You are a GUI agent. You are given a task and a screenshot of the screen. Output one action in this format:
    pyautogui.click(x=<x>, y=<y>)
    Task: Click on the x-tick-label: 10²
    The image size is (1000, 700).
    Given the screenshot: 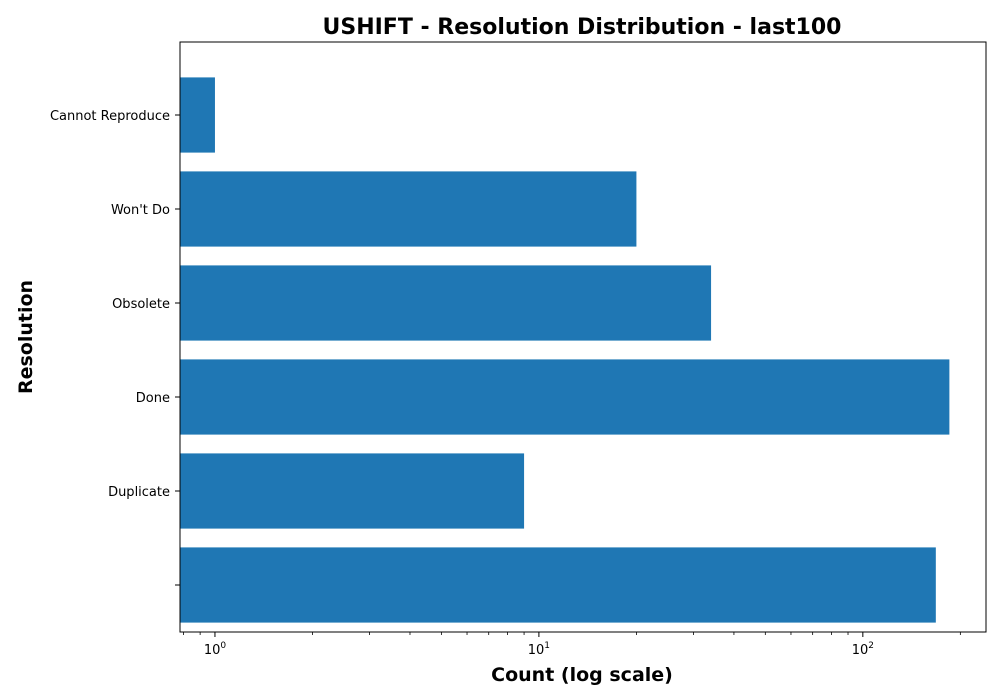 What is the action you would take?
    pyautogui.click(x=863, y=649)
    